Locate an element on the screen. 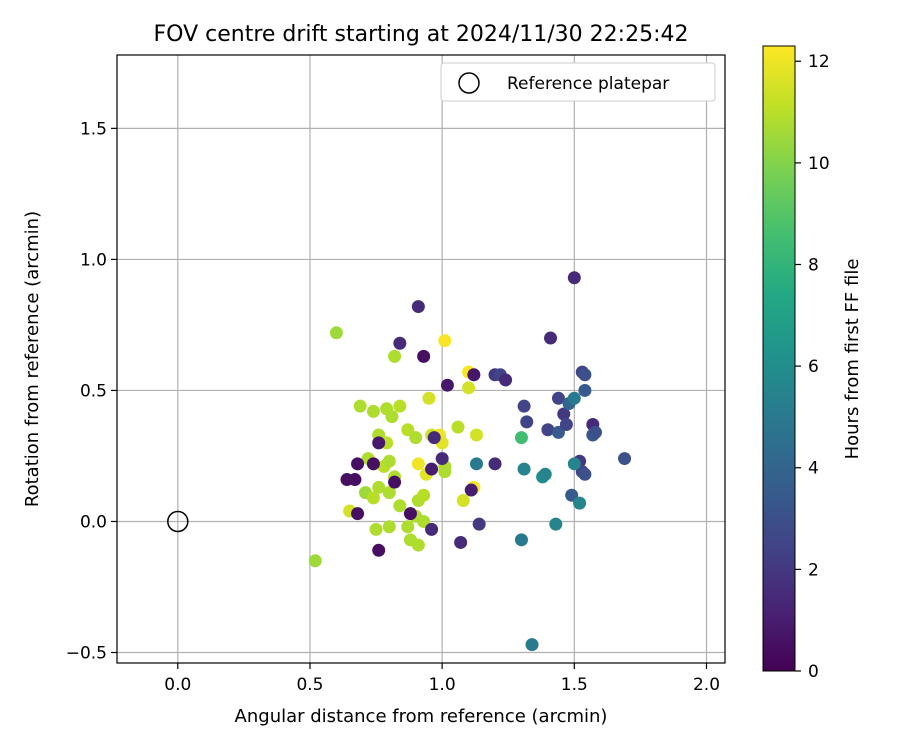  x-tick-label: 0.5 is located at coordinates (309, 685).